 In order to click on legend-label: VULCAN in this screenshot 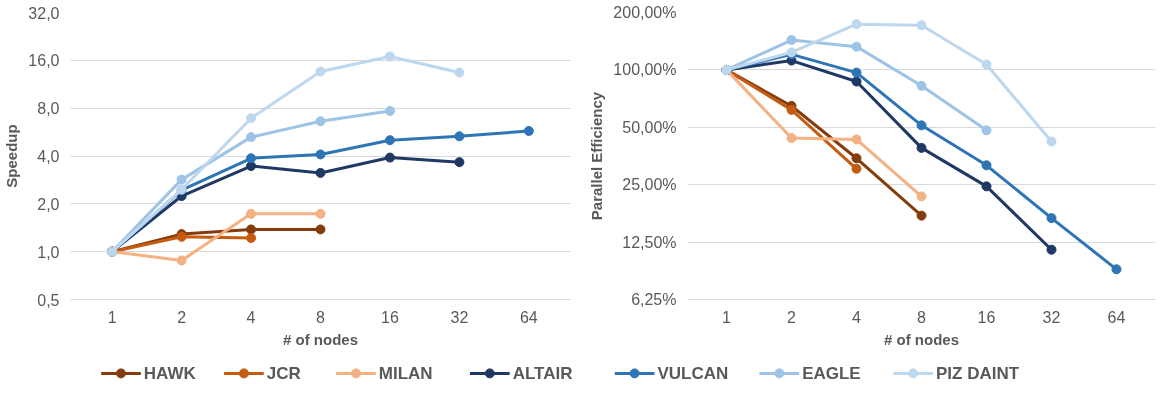, I will do `click(693, 373)`.